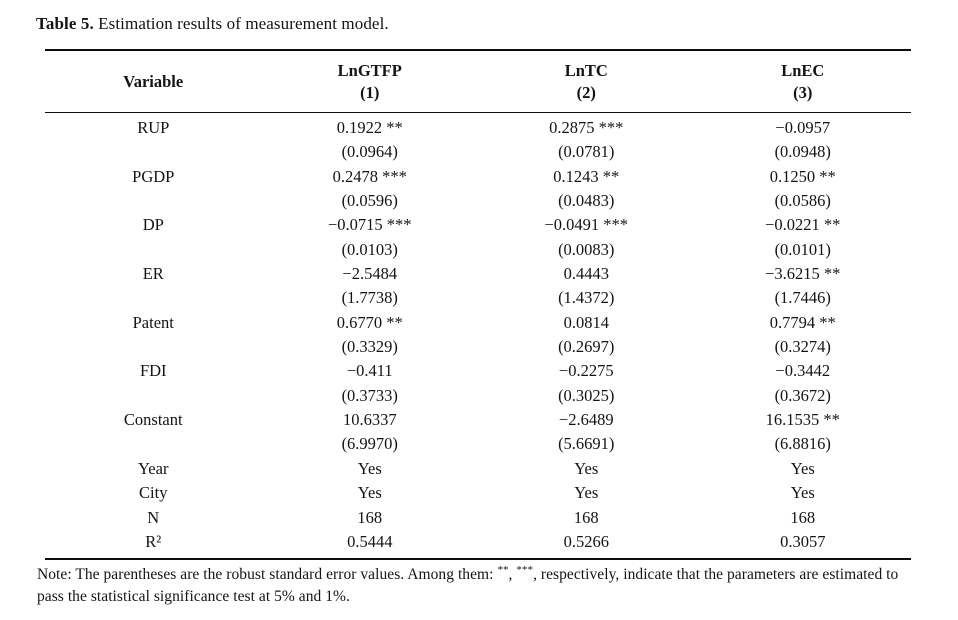 Image resolution: width=958 pixels, height=620 pixels. What do you see at coordinates (369, 176) in the screenshot?
I see `cell: 0.2478 ***` at bounding box center [369, 176].